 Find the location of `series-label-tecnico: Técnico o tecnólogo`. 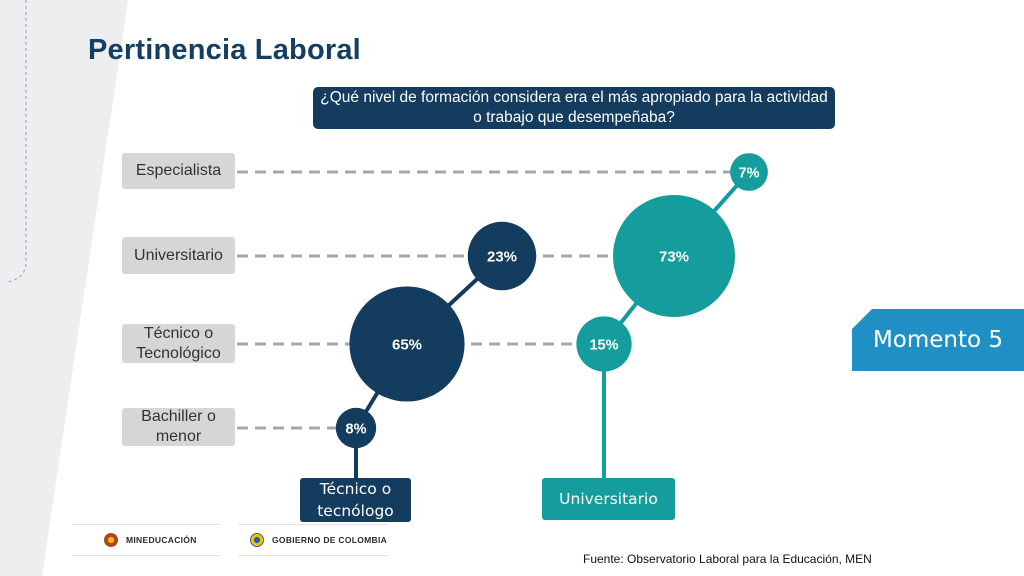

series-label-tecnico: Técnico o tecnólogo is located at coordinates (355, 500).